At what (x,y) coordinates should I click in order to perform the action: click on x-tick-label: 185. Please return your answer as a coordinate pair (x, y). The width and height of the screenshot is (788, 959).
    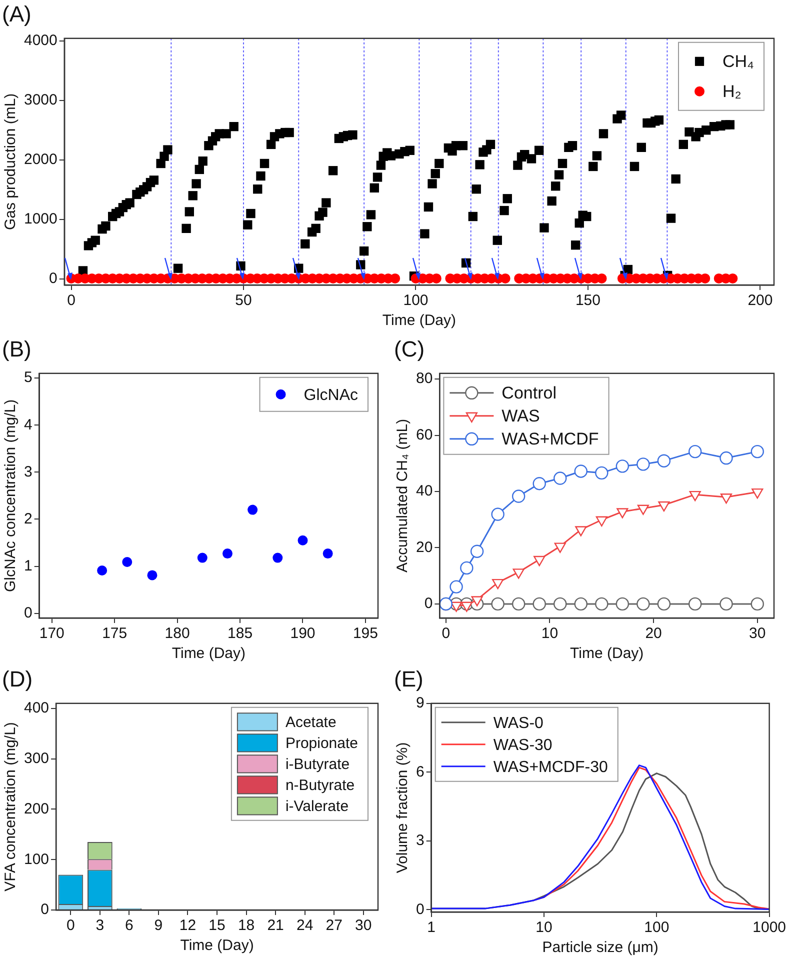
    Looking at the image, I should click on (240, 633).